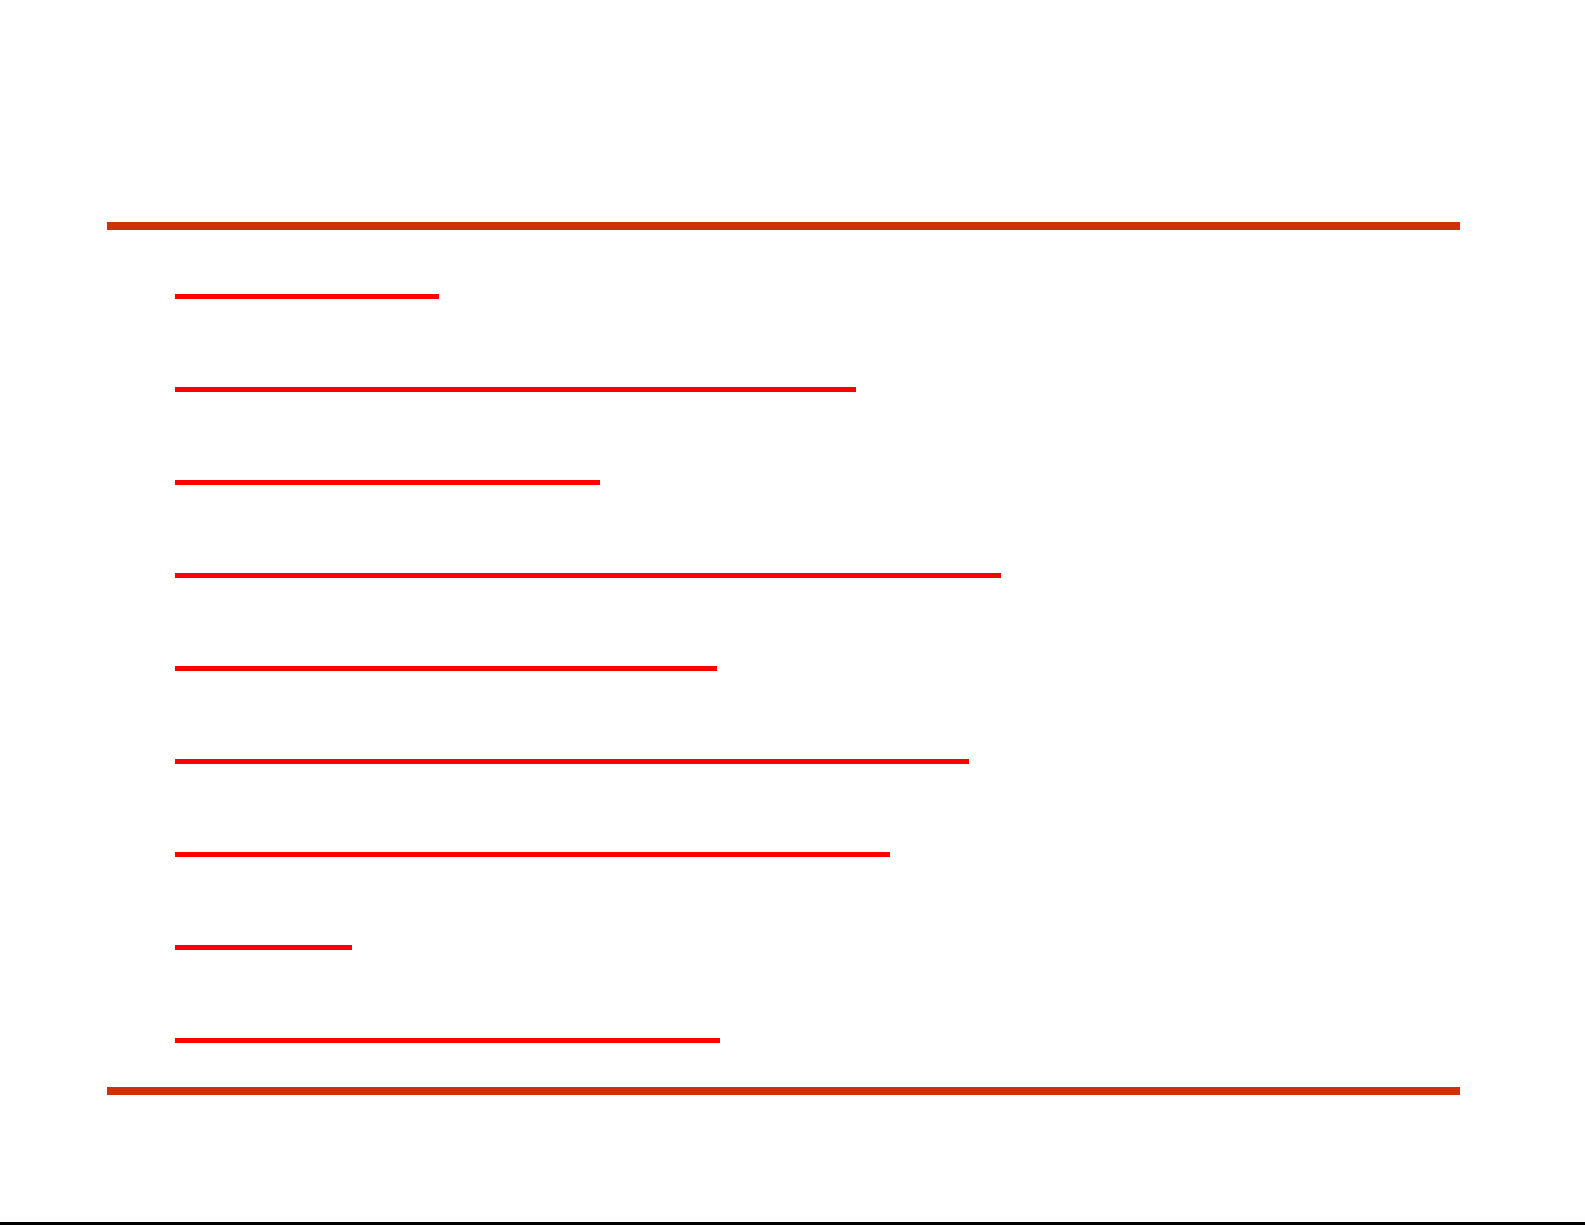 The height and width of the screenshot is (1225, 1585). Describe the element at coordinates (792, 1223) in the screenshot. I see `window-bottom-border` at that location.